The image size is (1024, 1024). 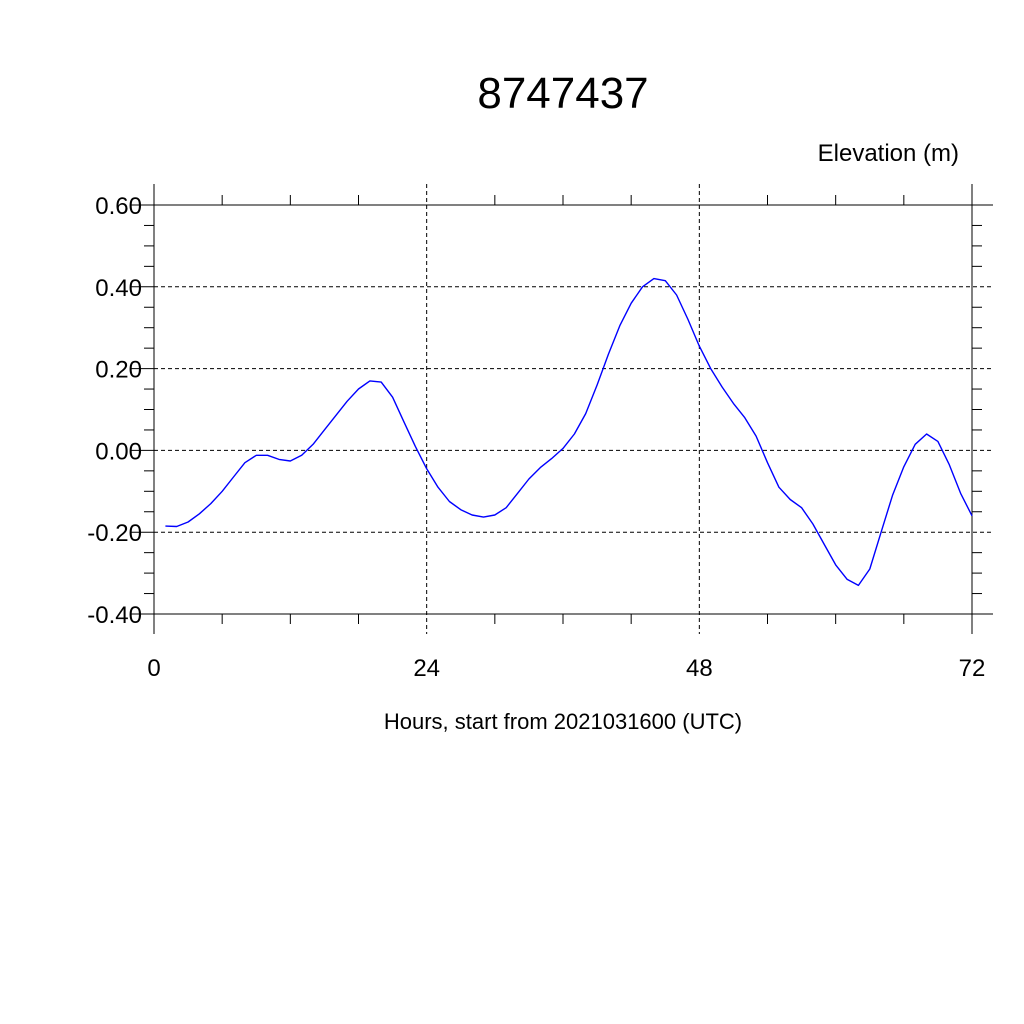 I want to click on x-tick-label: 72, so click(x=972, y=668).